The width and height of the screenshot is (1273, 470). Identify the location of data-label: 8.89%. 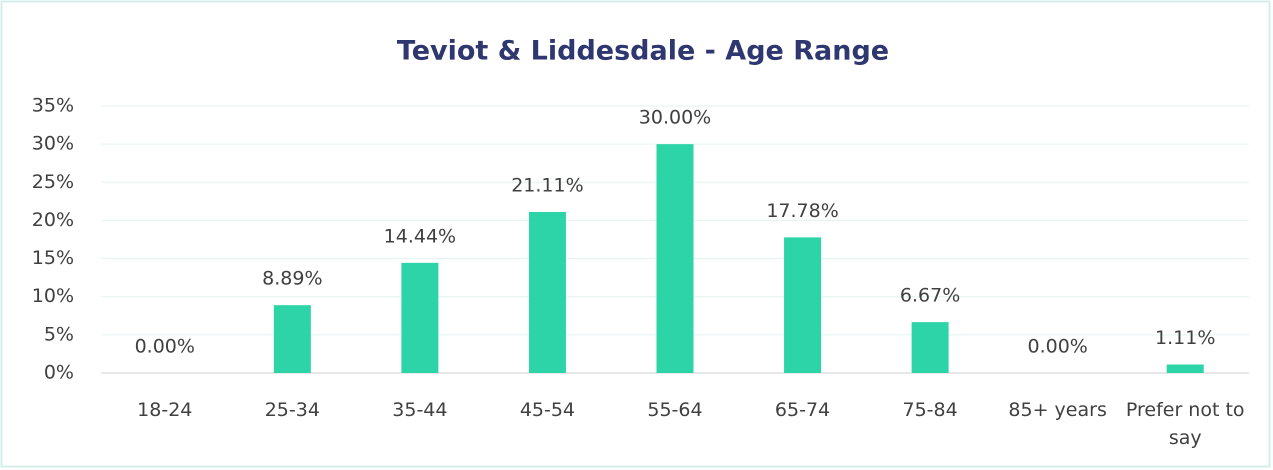
(292, 279).